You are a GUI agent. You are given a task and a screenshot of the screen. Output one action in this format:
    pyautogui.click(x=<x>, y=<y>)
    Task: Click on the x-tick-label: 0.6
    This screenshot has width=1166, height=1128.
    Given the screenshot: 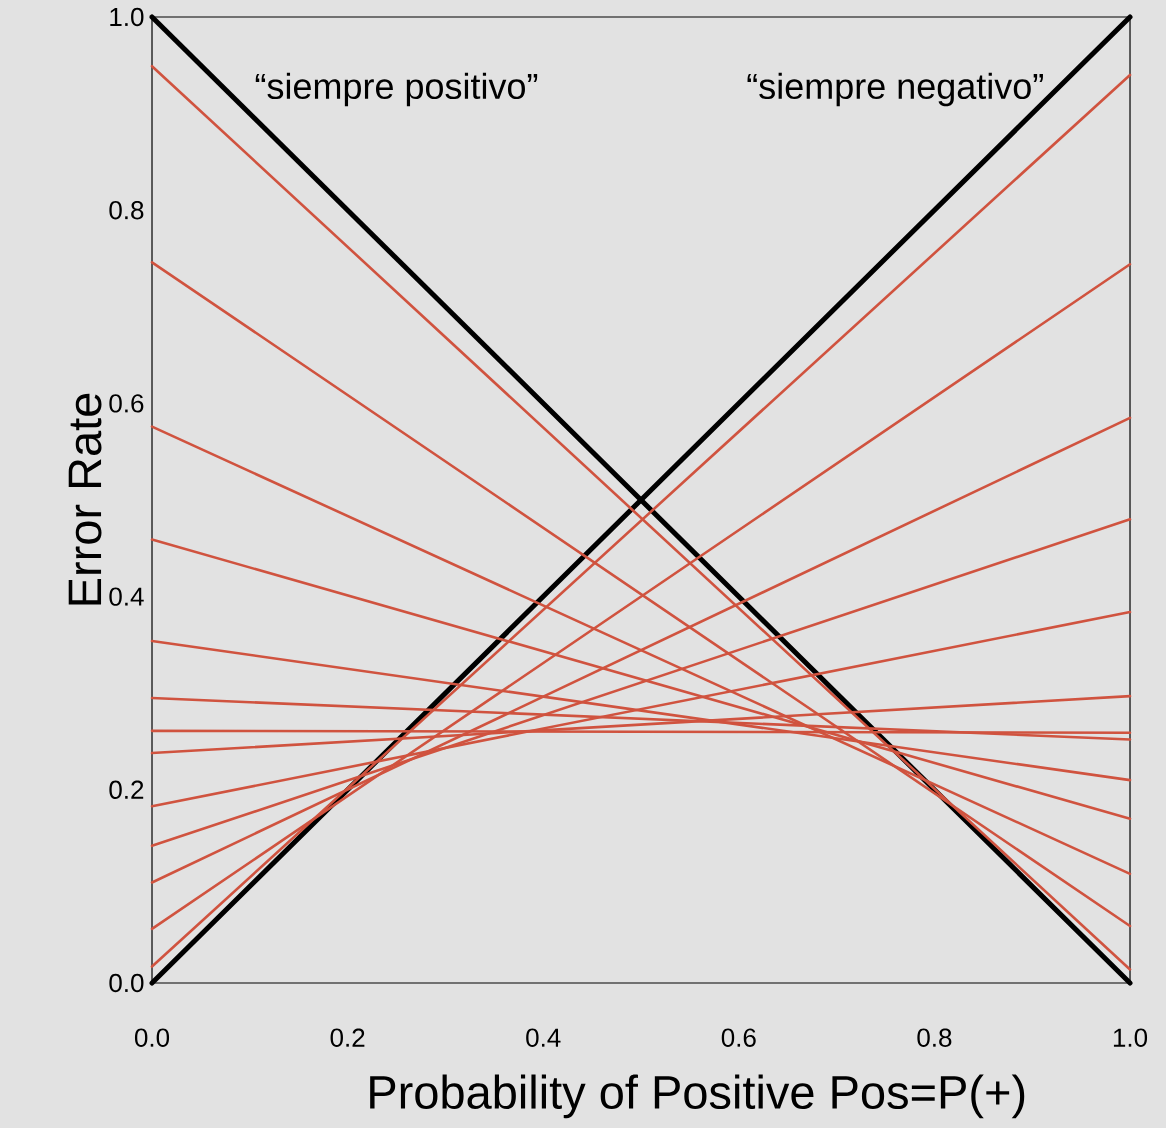 What is the action you would take?
    pyautogui.click(x=738, y=1037)
    